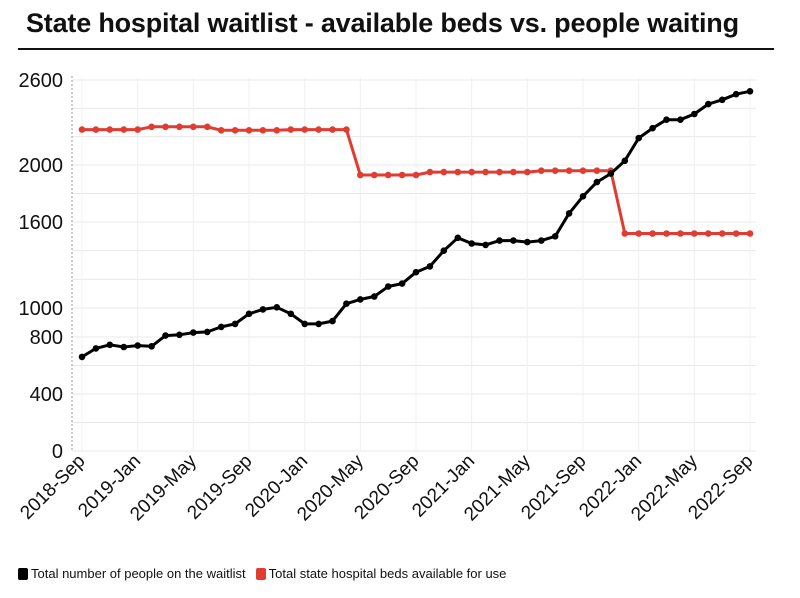  I want to click on y-tick-label: 2600, so click(41, 81).